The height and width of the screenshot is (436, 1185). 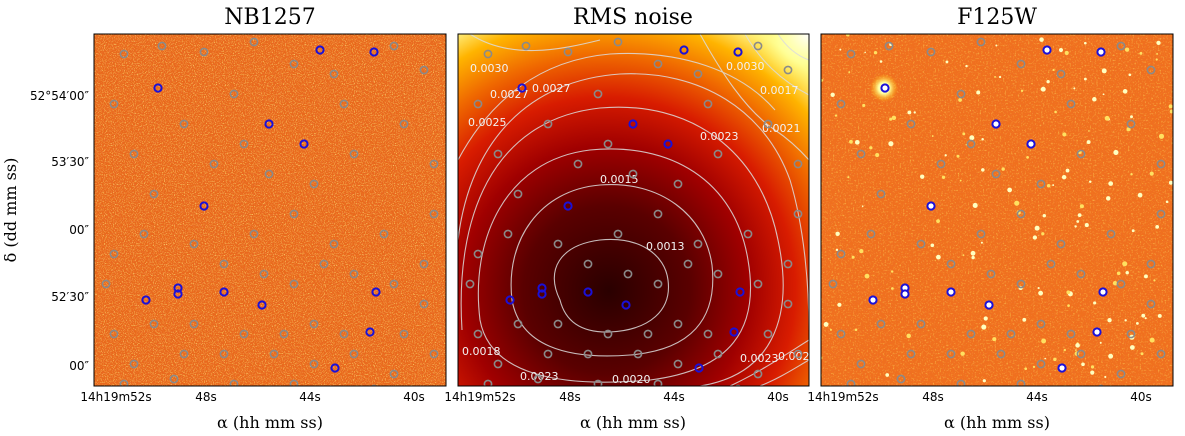 What do you see at coordinates (933, 397) in the screenshot?
I see `x-tick-label: 48s` at bounding box center [933, 397].